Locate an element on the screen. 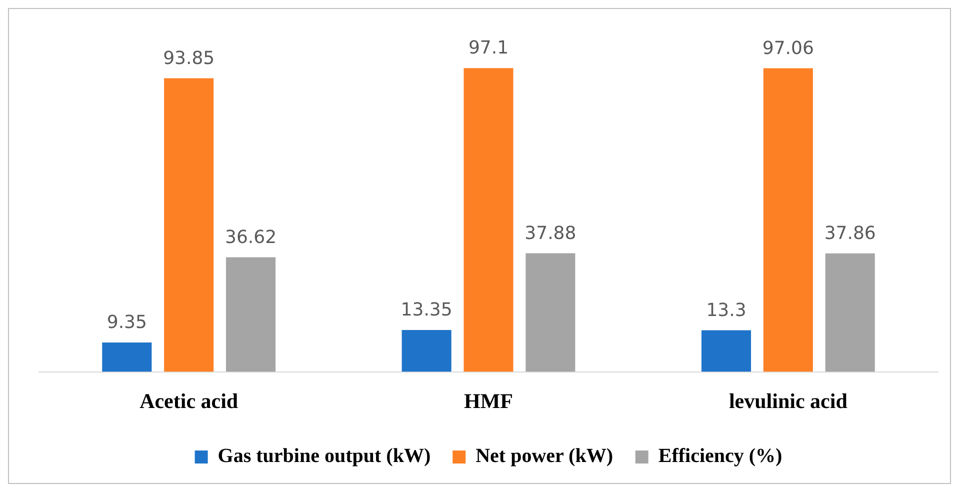 This screenshot has width=959, height=492. x-tick-label: levulinic acid is located at coordinates (788, 400).